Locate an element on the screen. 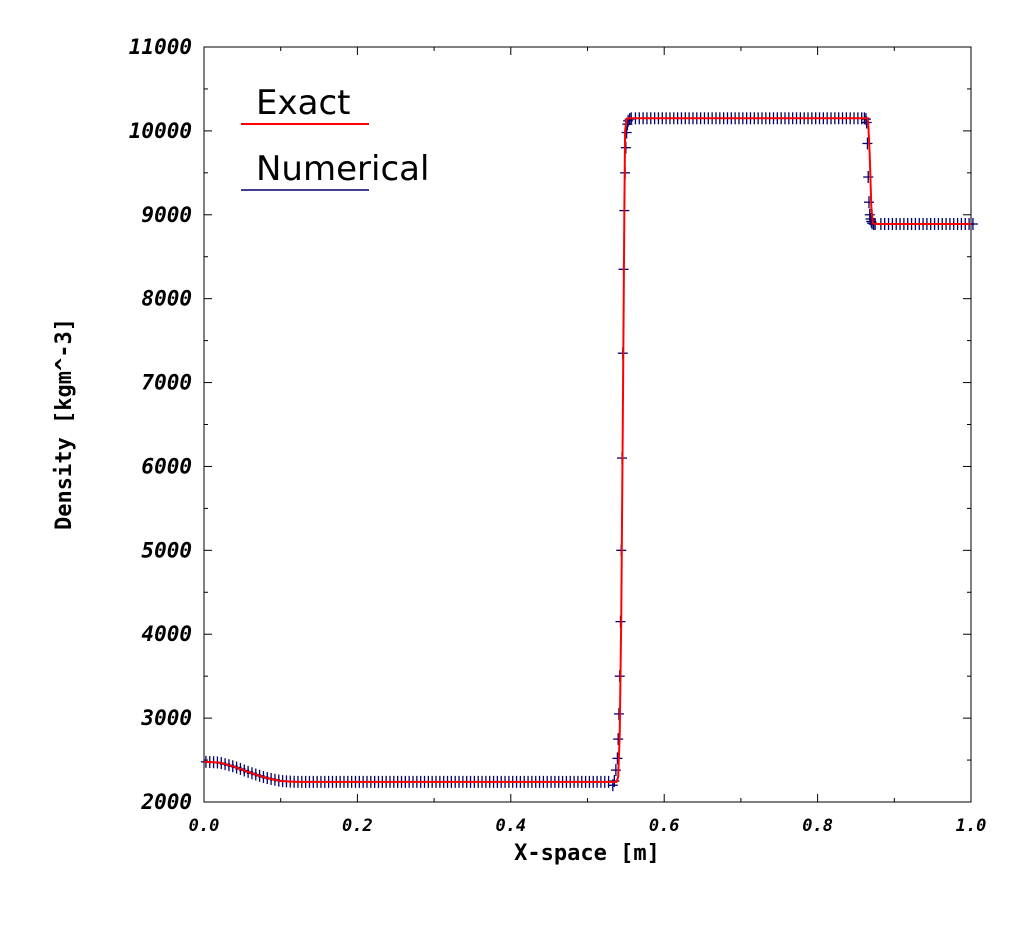  legend: Exact Numerical is located at coordinates (335, 137).